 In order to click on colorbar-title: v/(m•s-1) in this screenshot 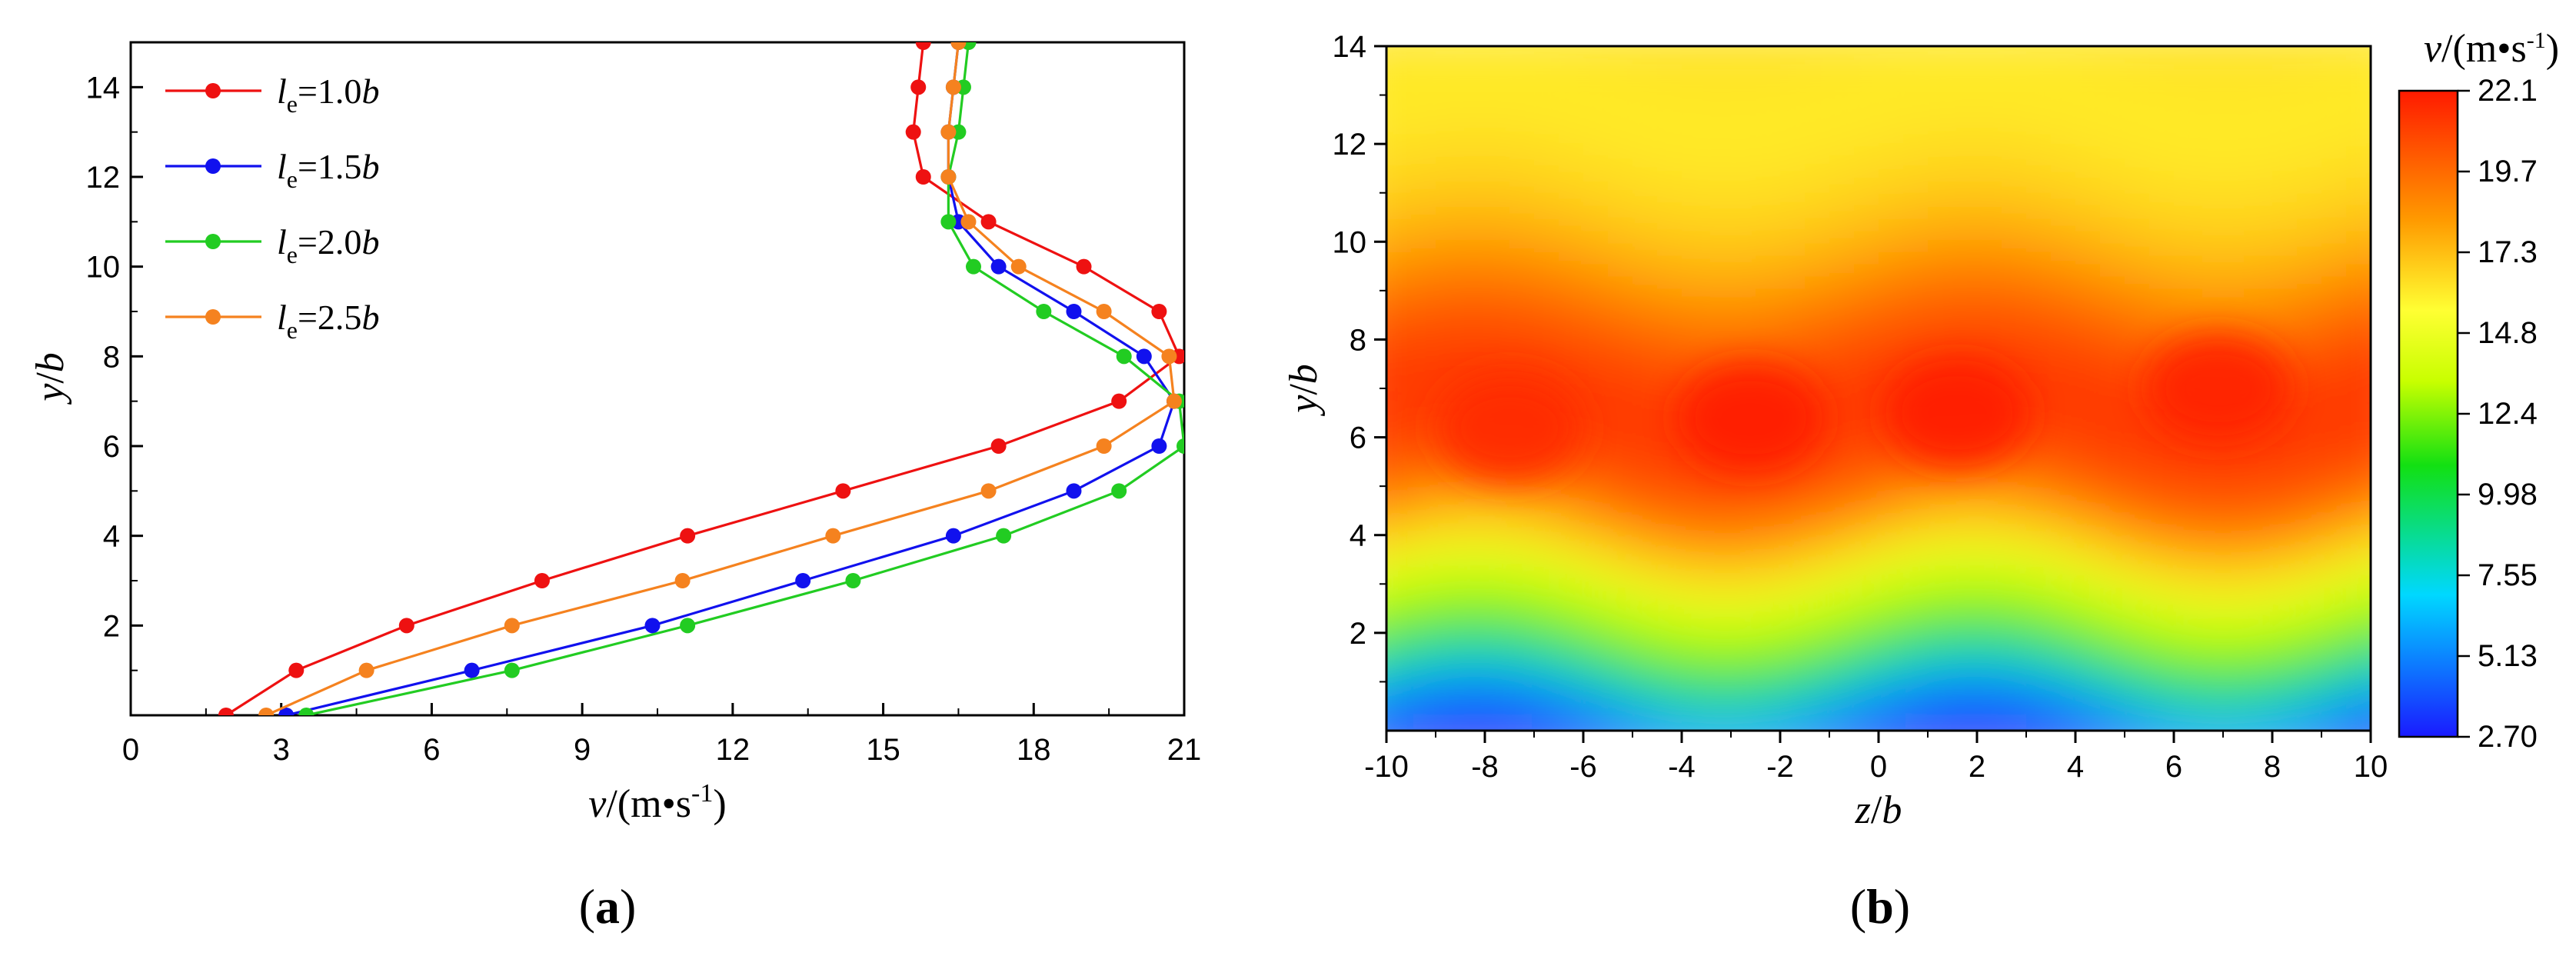, I will do `click(2491, 49)`.